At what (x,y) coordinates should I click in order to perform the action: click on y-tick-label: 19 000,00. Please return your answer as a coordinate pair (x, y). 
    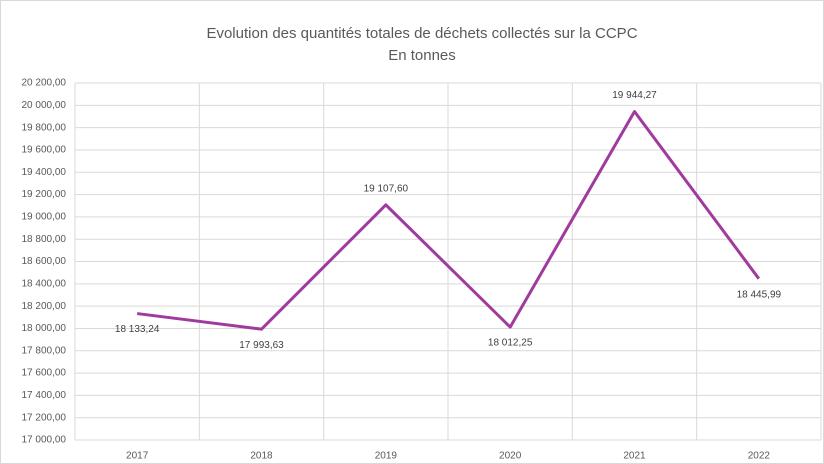
    Looking at the image, I should click on (44, 217).